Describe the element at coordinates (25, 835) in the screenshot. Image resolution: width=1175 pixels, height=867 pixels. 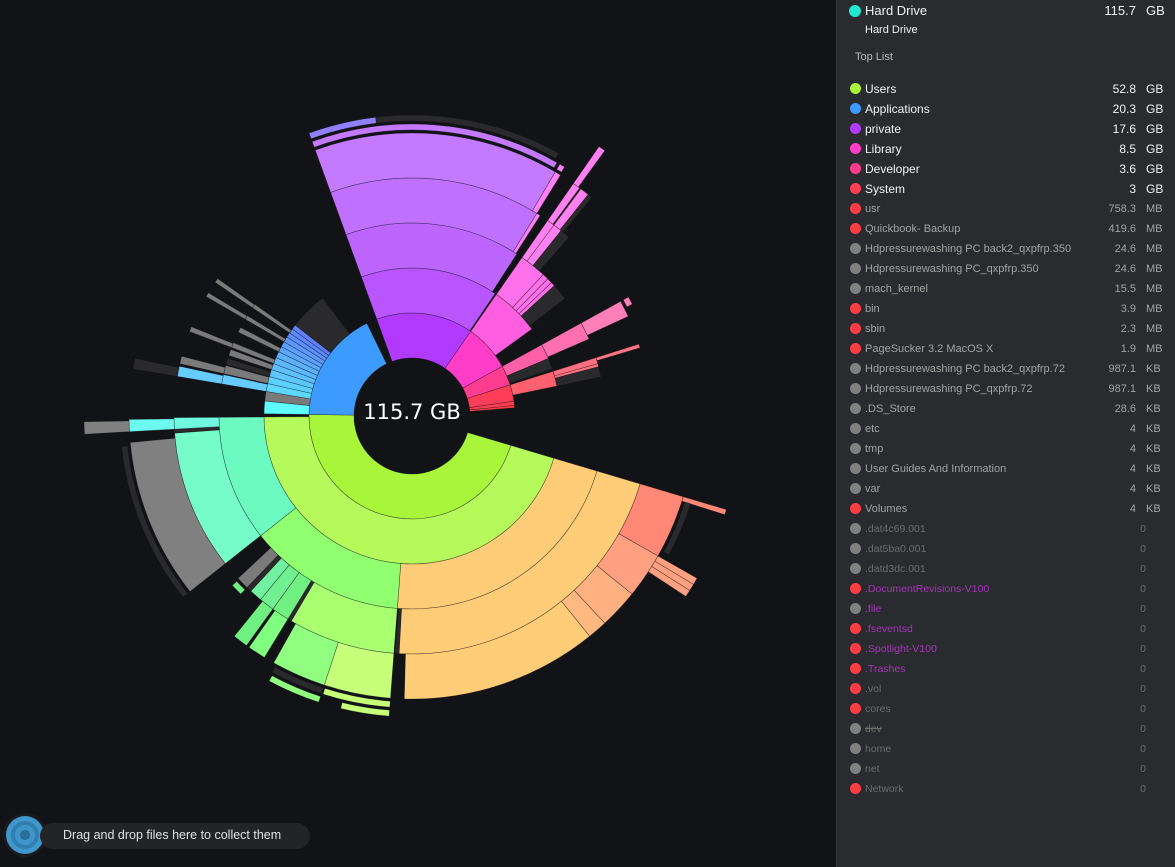
I see `collector-button` at that location.